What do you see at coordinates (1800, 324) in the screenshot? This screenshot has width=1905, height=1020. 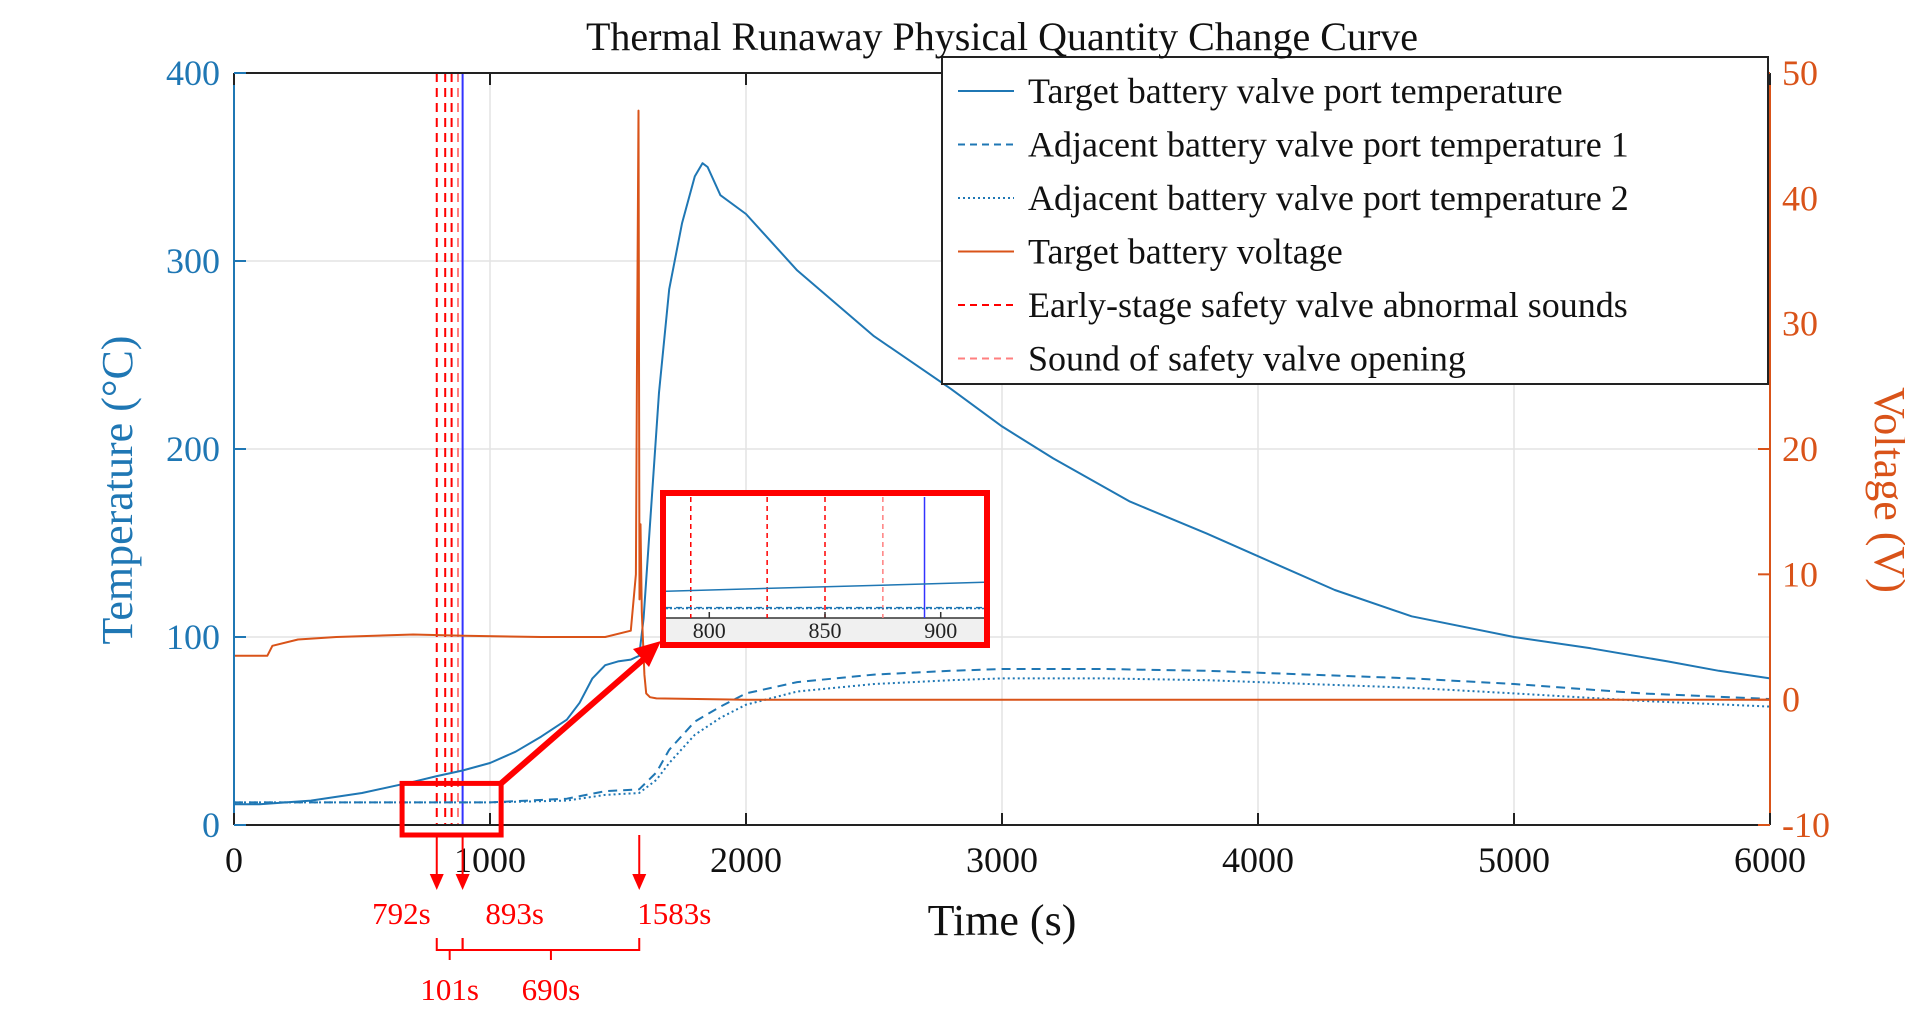 I see `y-right-tick-label: 30` at bounding box center [1800, 324].